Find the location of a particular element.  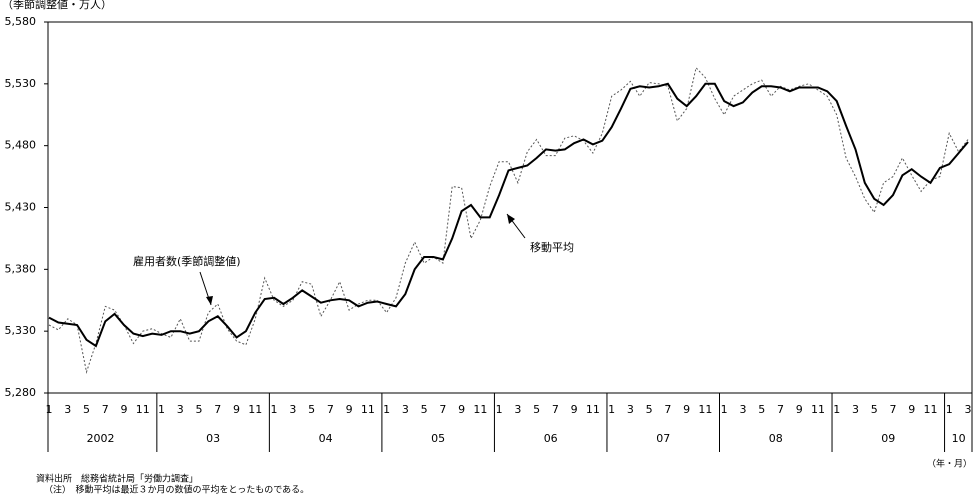

year-label: 10 is located at coordinates (959, 438).